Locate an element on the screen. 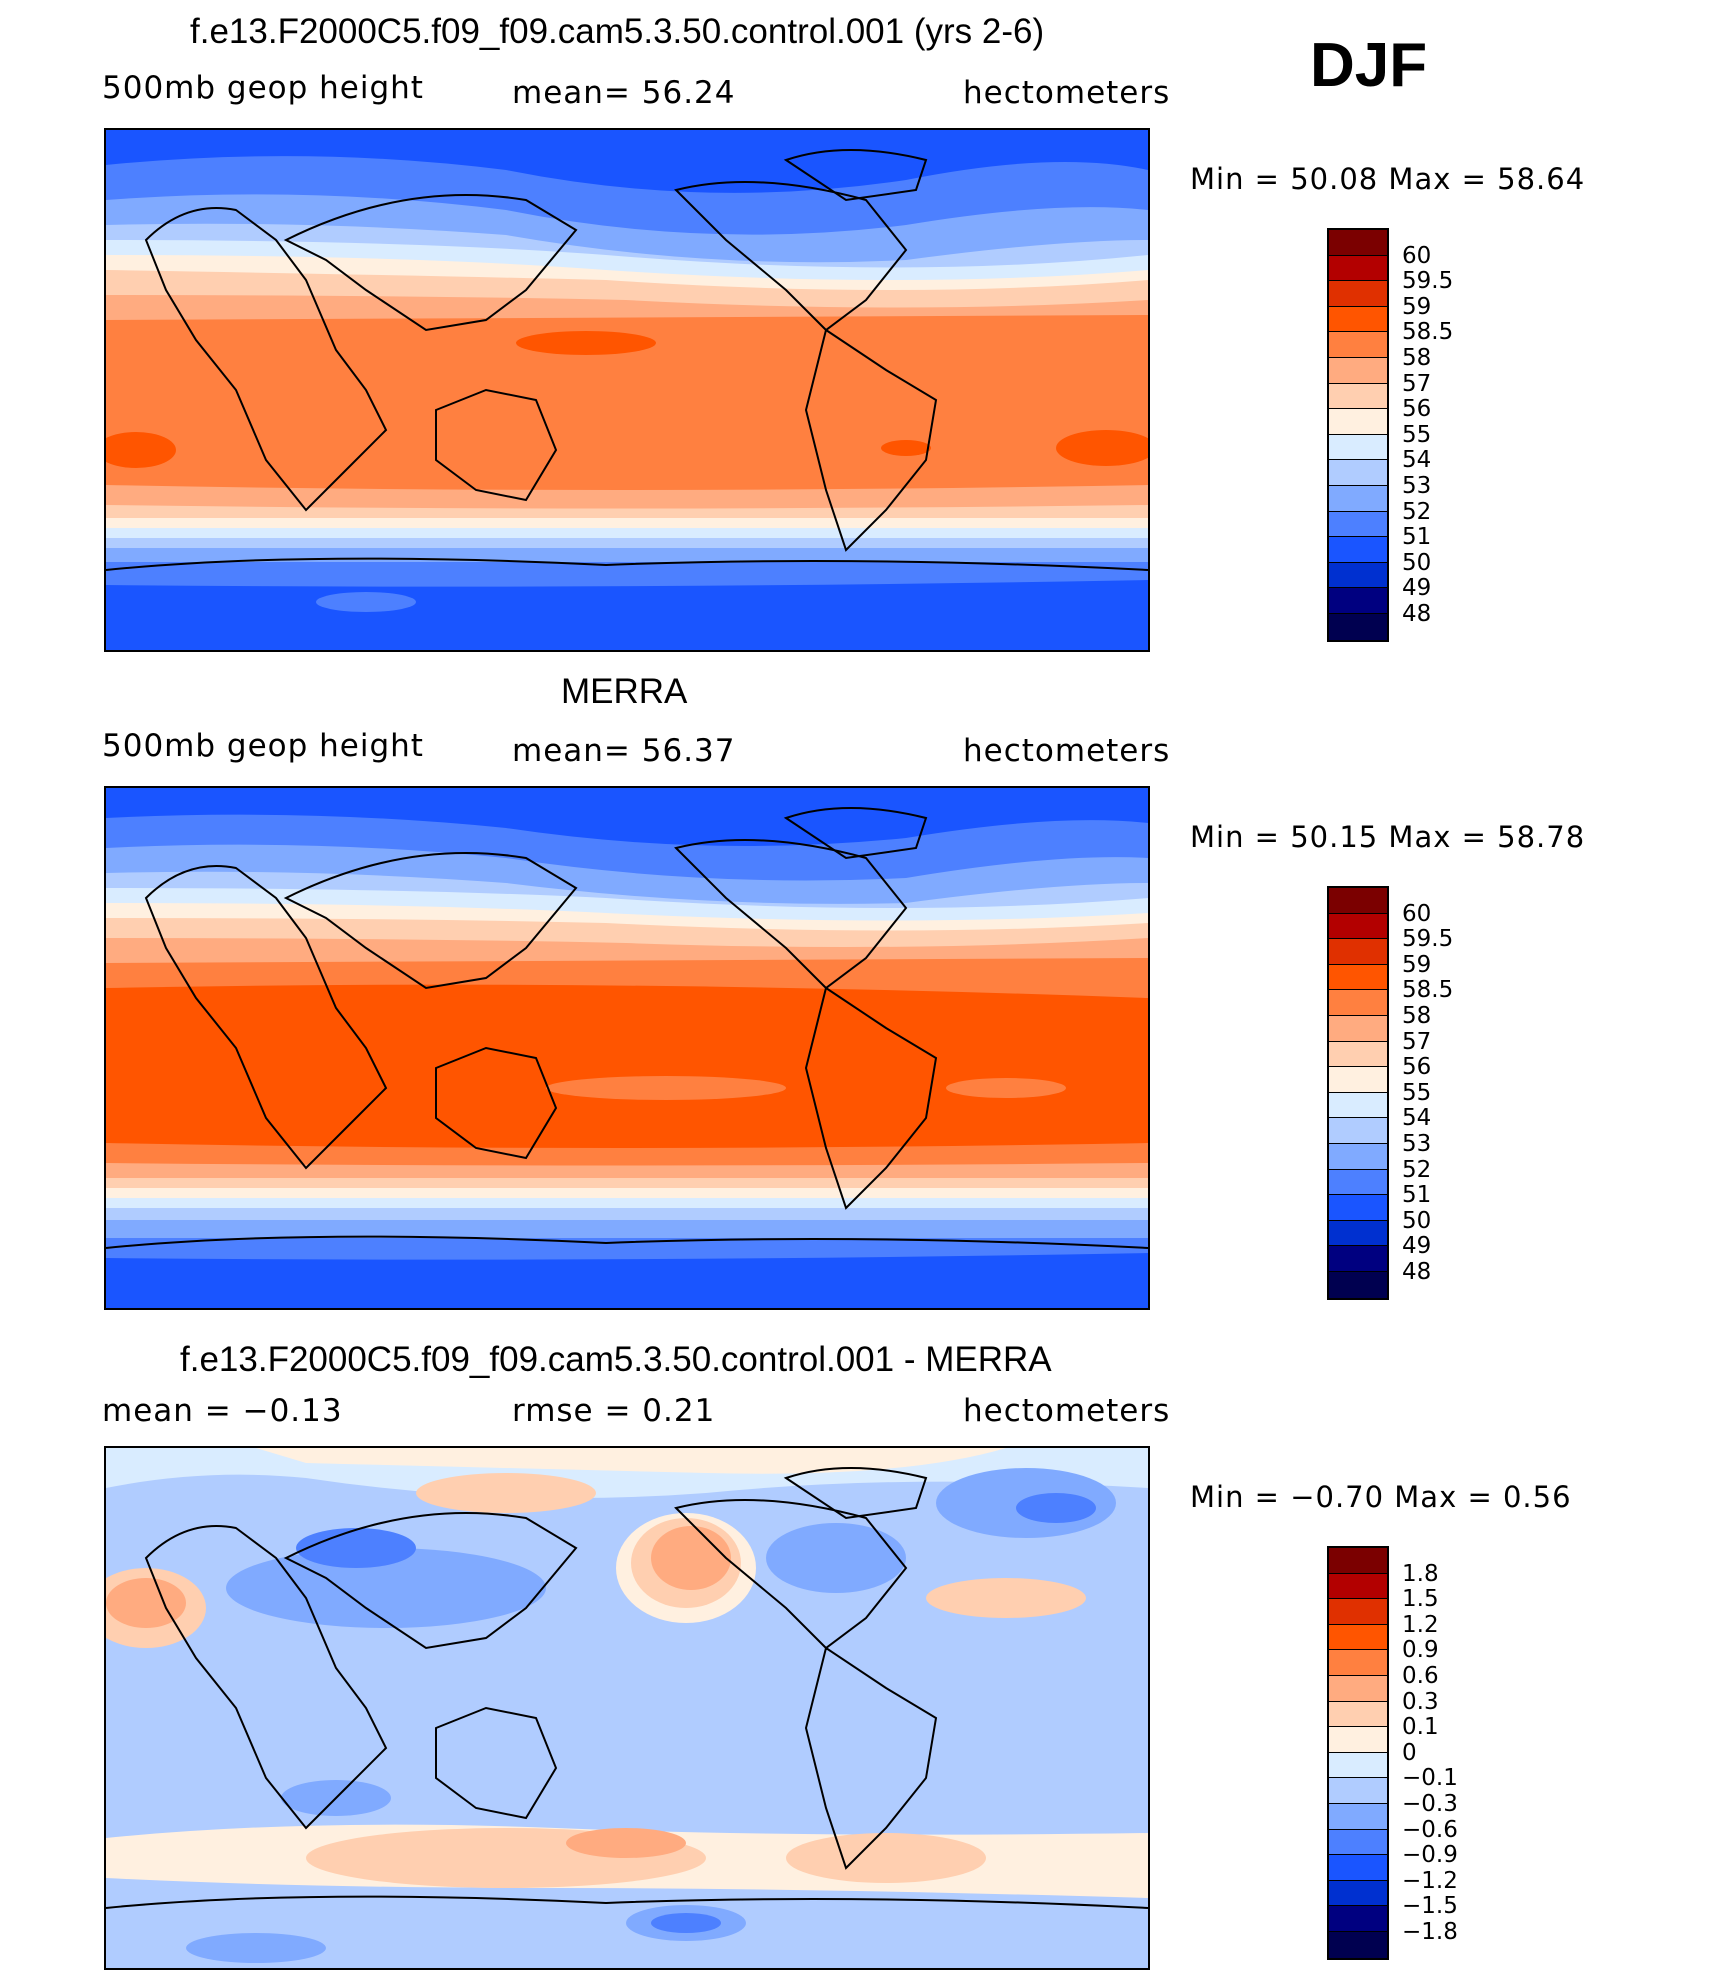  panel-3-colorbar is located at coordinates (1358, 1753).